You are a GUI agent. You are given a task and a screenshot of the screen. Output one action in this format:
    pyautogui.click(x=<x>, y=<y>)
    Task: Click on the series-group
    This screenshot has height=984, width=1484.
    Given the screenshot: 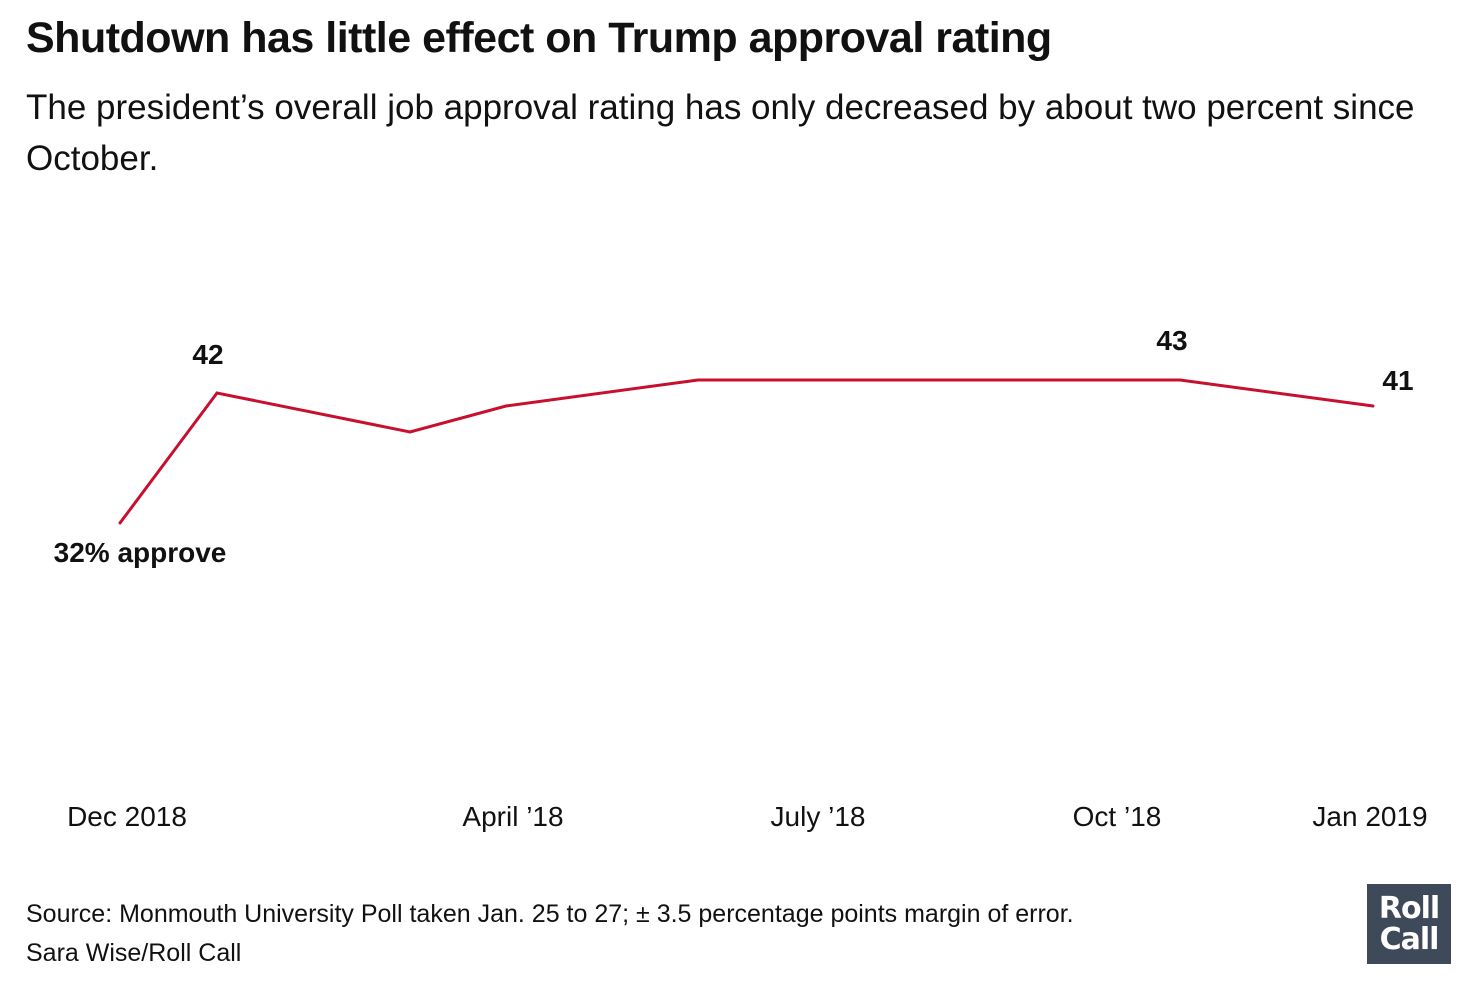 What is the action you would take?
    pyautogui.click(x=746, y=451)
    